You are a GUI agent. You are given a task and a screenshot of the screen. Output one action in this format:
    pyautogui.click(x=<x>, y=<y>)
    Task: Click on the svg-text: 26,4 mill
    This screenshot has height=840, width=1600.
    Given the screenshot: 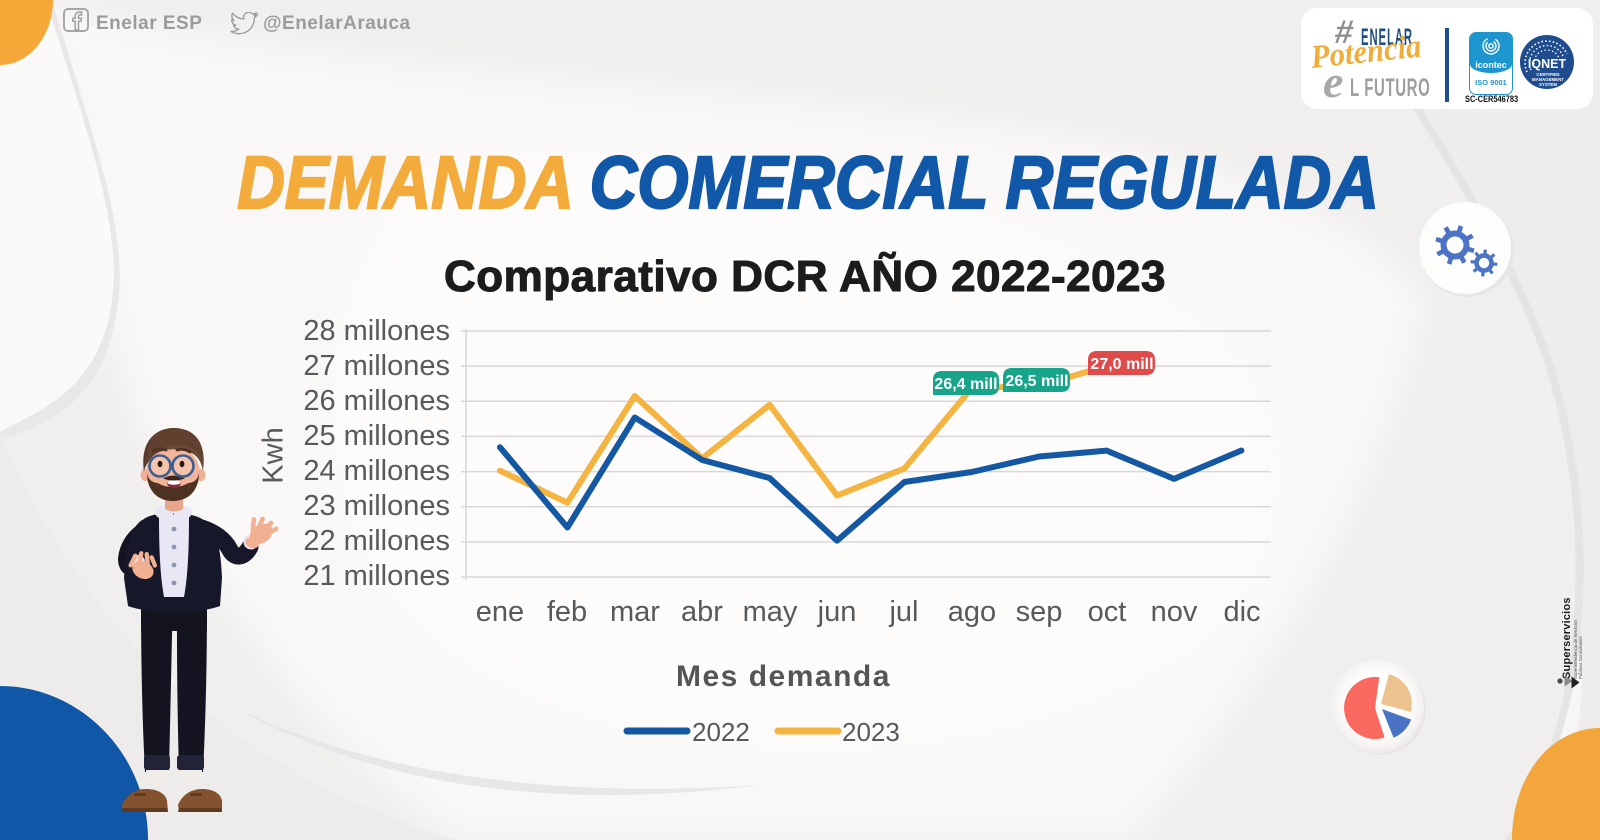 What is the action you would take?
    pyautogui.click(x=965, y=384)
    